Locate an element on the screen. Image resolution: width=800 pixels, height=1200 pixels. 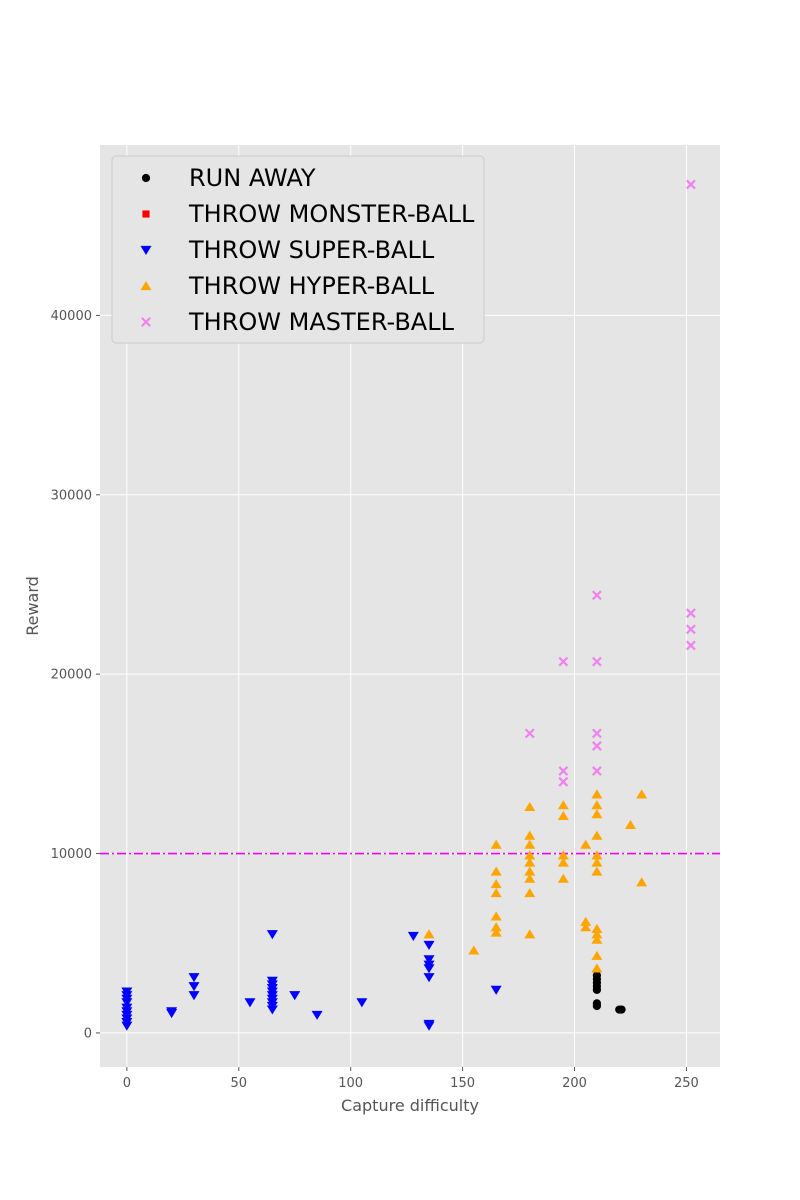
y-tick-label: 40000 is located at coordinates (71, 316).